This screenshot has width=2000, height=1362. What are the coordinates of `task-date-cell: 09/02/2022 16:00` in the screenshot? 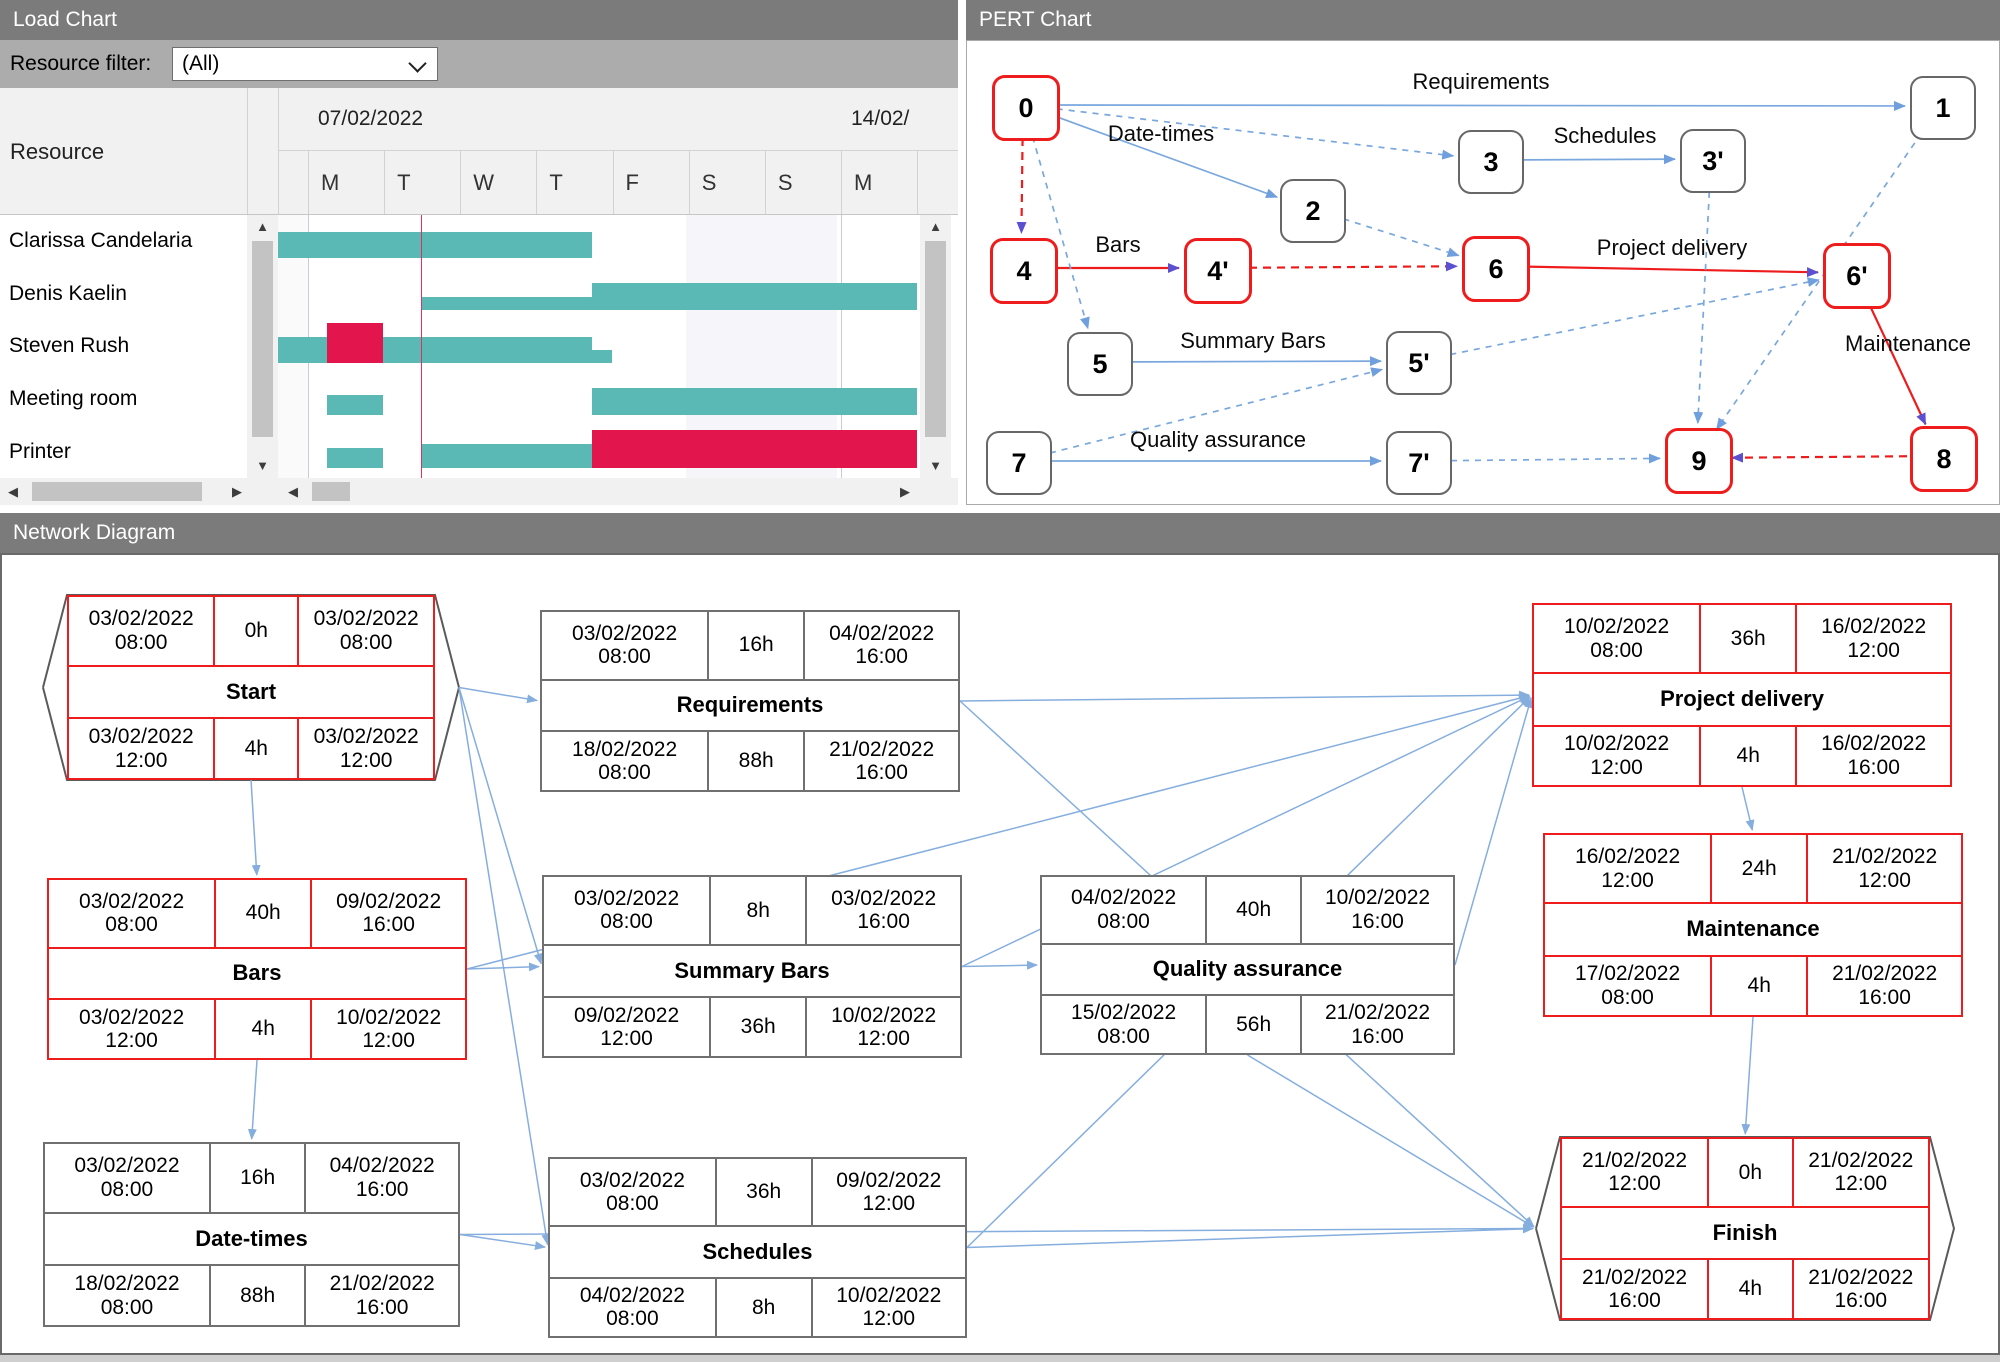 It's located at (388, 914).